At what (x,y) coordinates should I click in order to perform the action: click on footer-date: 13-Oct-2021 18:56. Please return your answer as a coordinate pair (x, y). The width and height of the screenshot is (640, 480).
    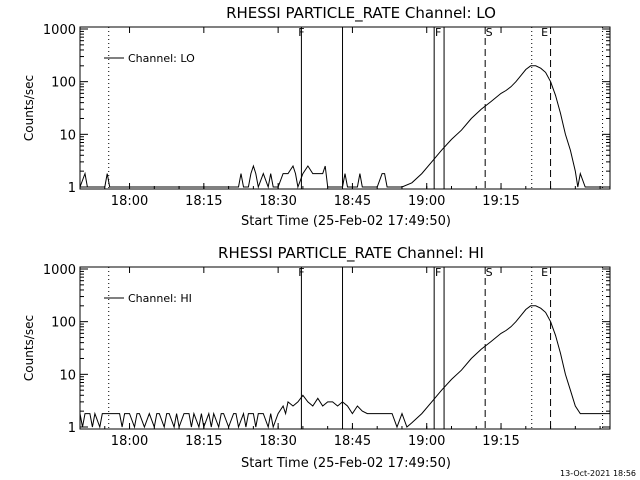
    Looking at the image, I should click on (598, 473).